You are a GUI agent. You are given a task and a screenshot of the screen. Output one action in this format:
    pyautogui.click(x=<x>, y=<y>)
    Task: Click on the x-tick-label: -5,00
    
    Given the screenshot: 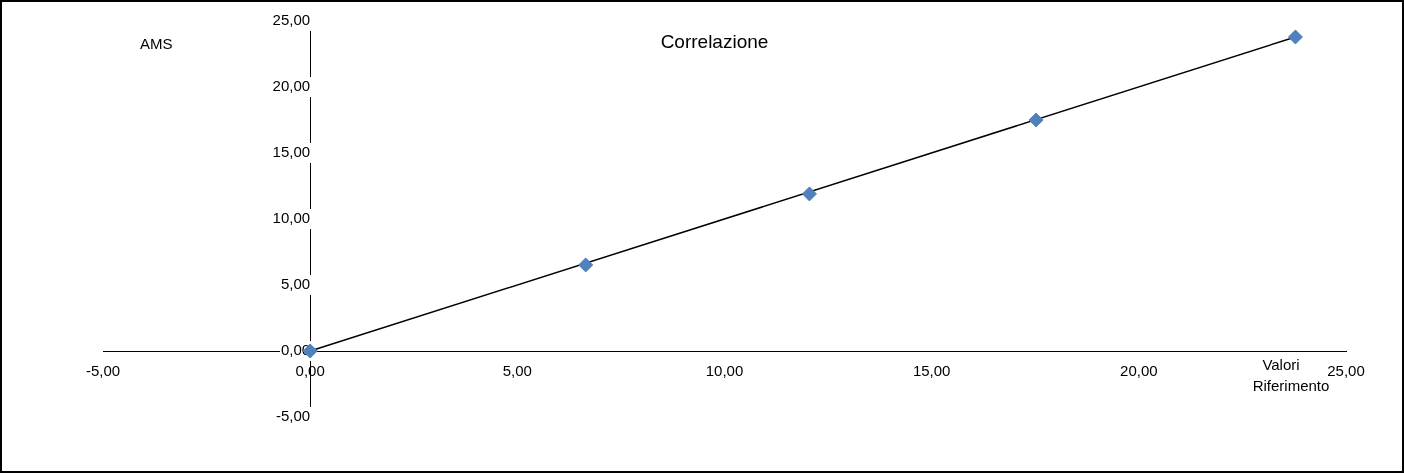 What is the action you would take?
    pyautogui.click(x=103, y=371)
    